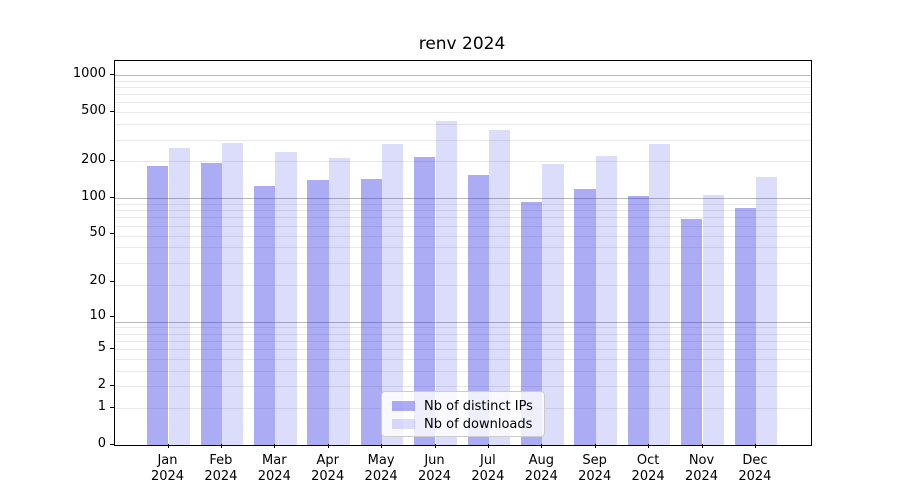 The image size is (900, 500). Describe the element at coordinates (478, 424) in the screenshot. I see `legend-label-downloads: Nb of downloads` at that location.